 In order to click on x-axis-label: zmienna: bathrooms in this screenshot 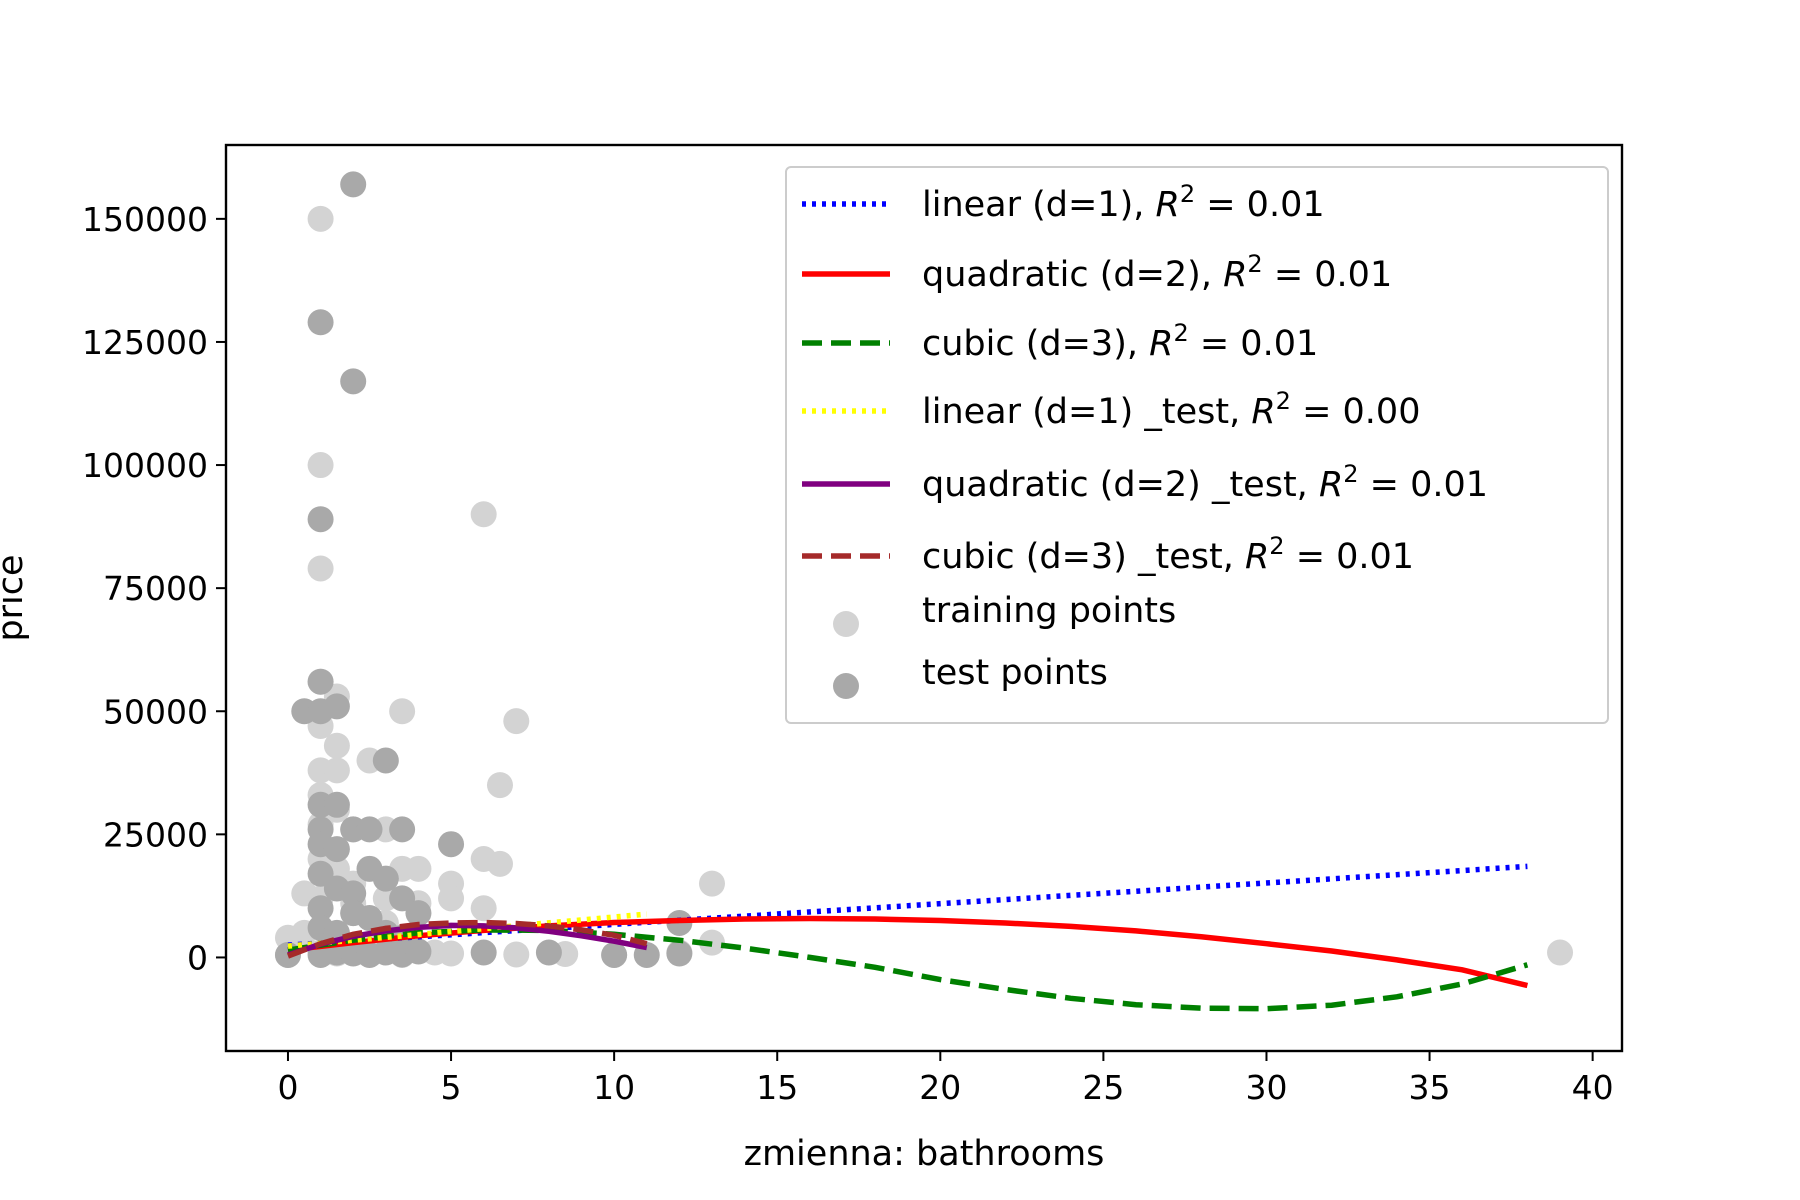, I will do `click(924, 1154)`.